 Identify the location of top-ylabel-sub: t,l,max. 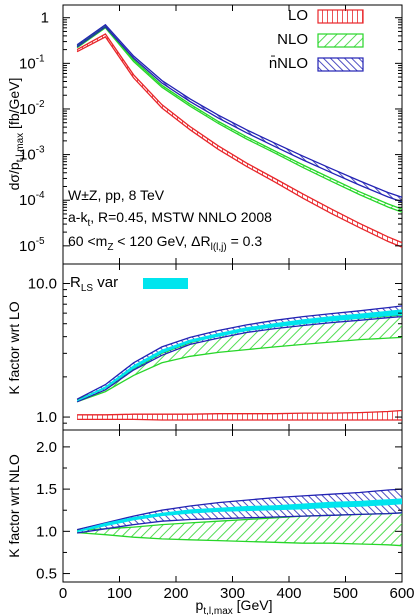
(20, 147).